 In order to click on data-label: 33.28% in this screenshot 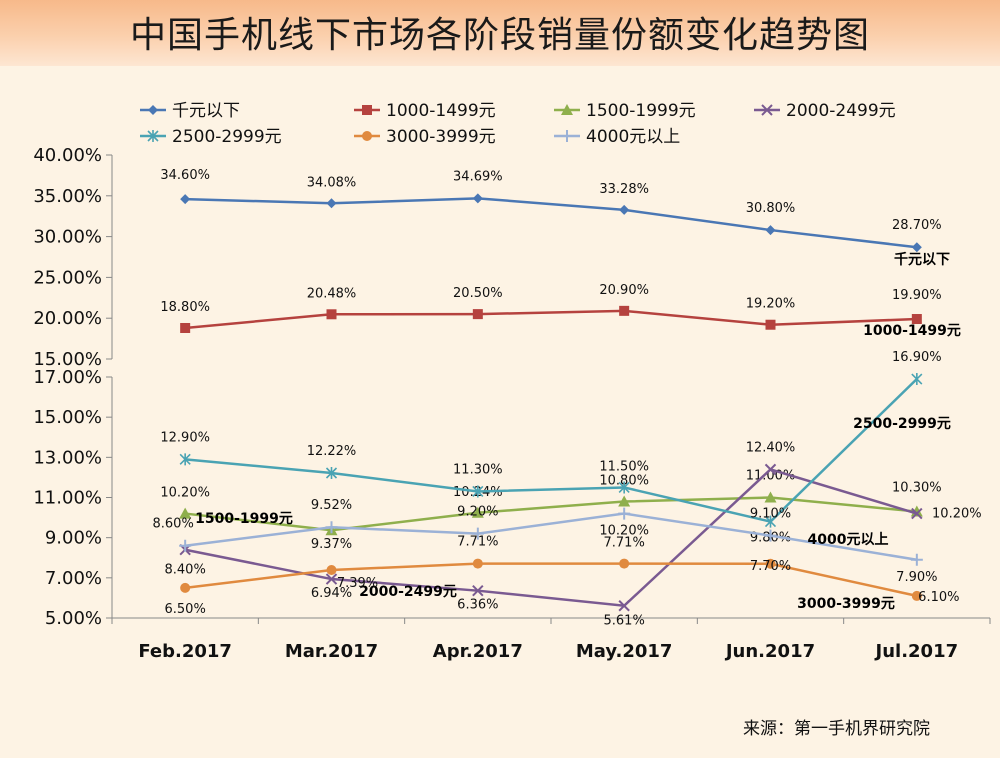, I will do `click(624, 189)`.